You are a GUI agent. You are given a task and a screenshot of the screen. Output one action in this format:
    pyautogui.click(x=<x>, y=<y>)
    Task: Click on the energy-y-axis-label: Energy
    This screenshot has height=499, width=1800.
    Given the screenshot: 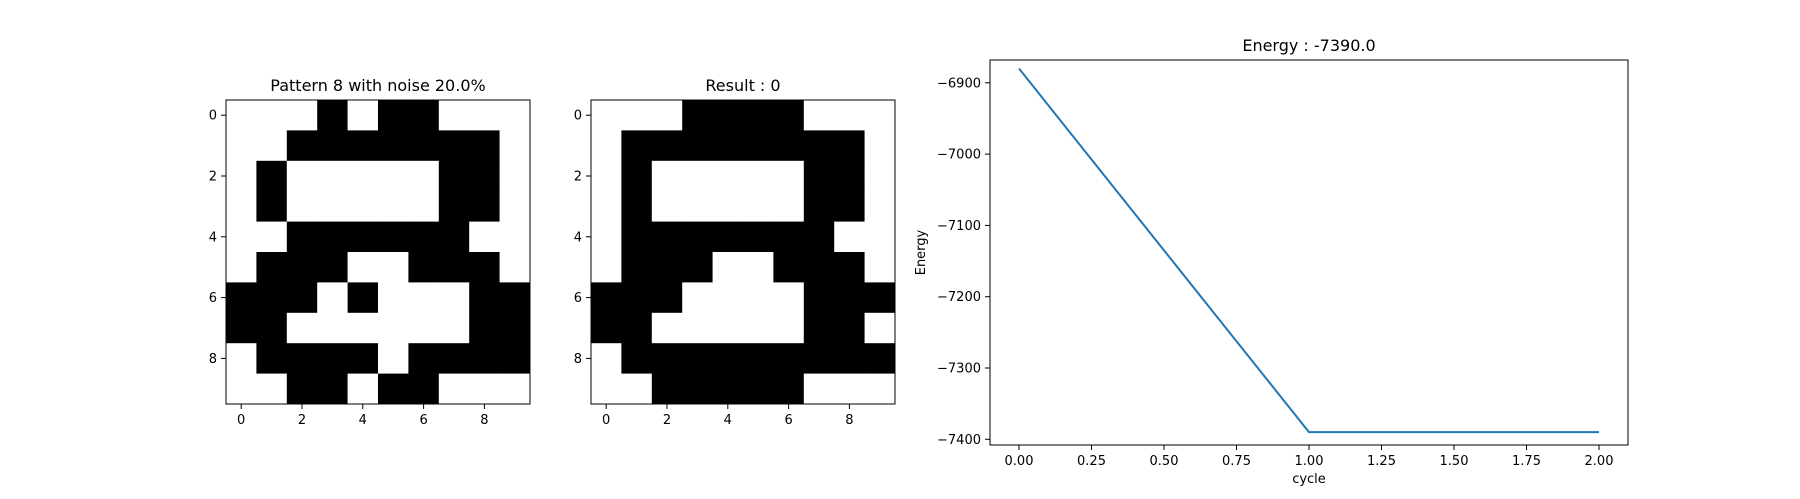 What is the action you would take?
    pyautogui.click(x=921, y=252)
    